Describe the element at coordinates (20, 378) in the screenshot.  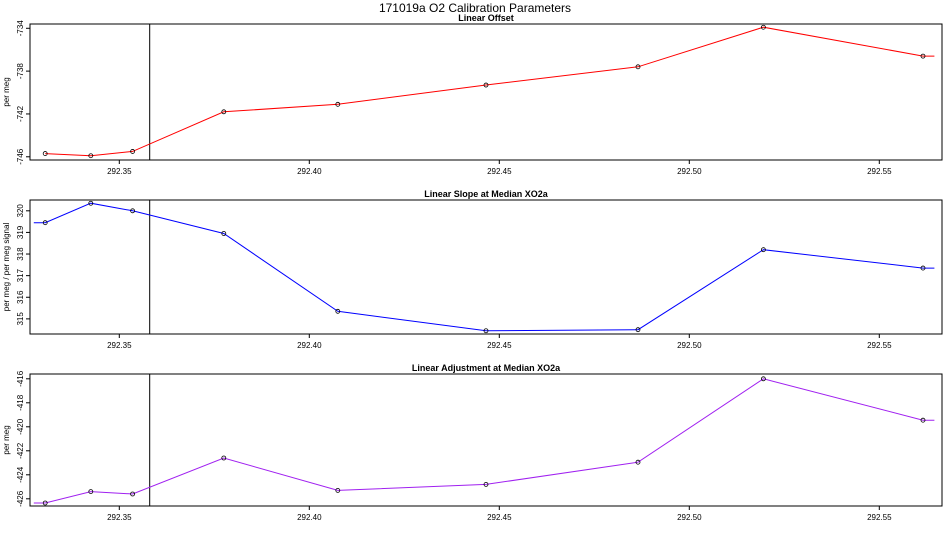
I see `y-tick-label: -416` at that location.